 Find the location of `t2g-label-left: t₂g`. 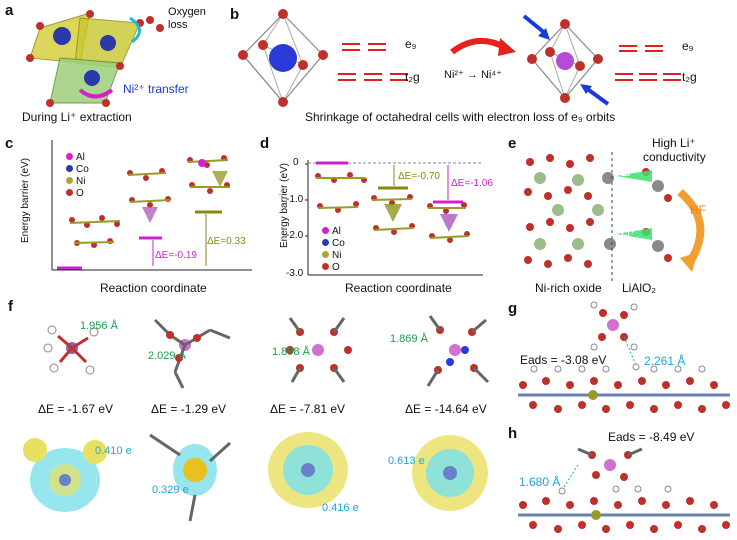

t2g-label-left: t₂g is located at coordinates (412, 77).